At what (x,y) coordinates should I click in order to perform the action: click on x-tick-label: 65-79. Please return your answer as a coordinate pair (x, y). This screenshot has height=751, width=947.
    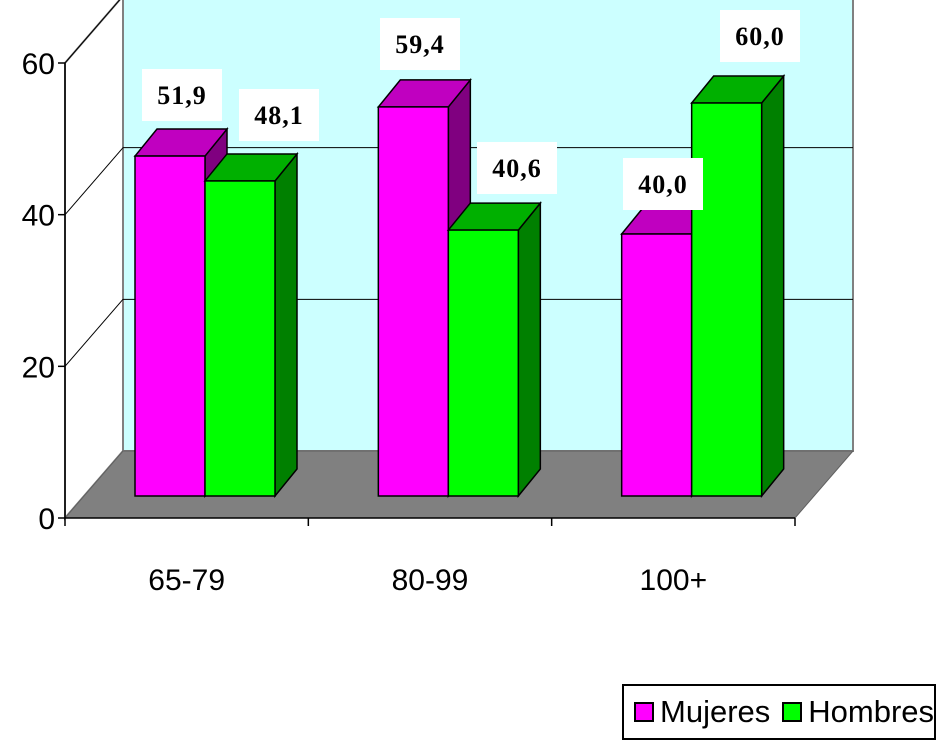
    Looking at the image, I should click on (186, 580).